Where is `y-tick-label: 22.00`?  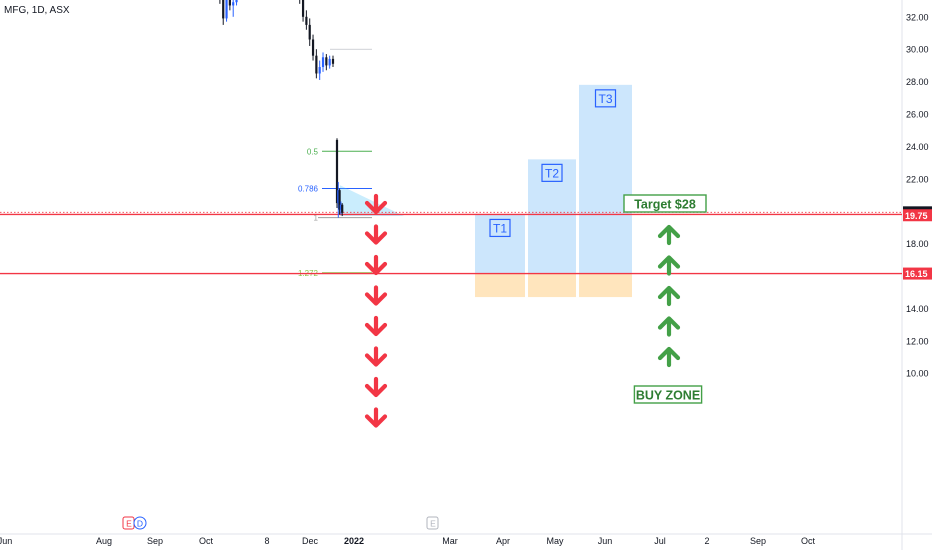 y-tick-label: 22.00 is located at coordinates (917, 179).